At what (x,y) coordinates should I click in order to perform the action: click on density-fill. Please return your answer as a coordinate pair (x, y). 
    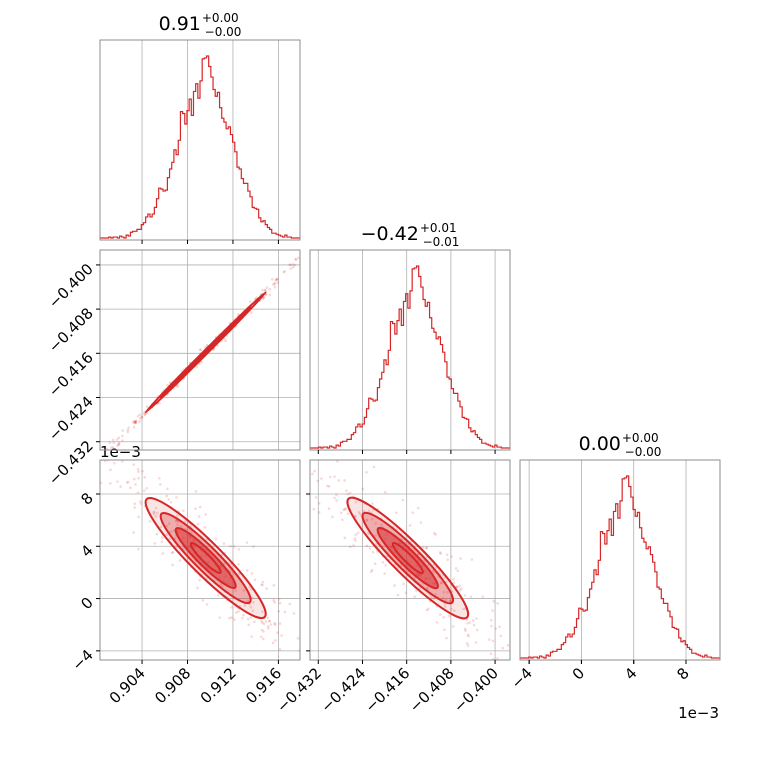
    Looking at the image, I should click on (407, 558).